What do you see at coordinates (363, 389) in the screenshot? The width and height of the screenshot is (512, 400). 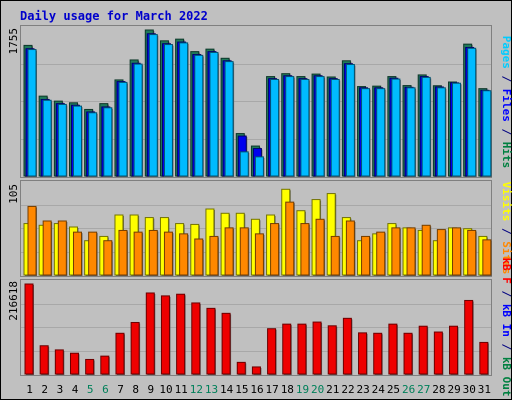 I see `day-label-23: 23` at bounding box center [363, 389].